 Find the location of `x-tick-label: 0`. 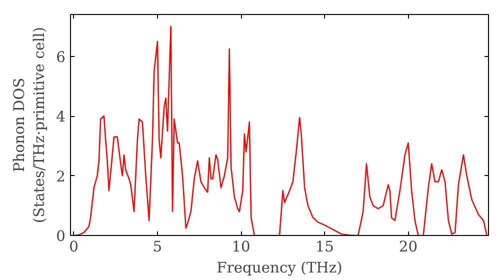

x-tick-label: 0 is located at coordinates (74, 247).